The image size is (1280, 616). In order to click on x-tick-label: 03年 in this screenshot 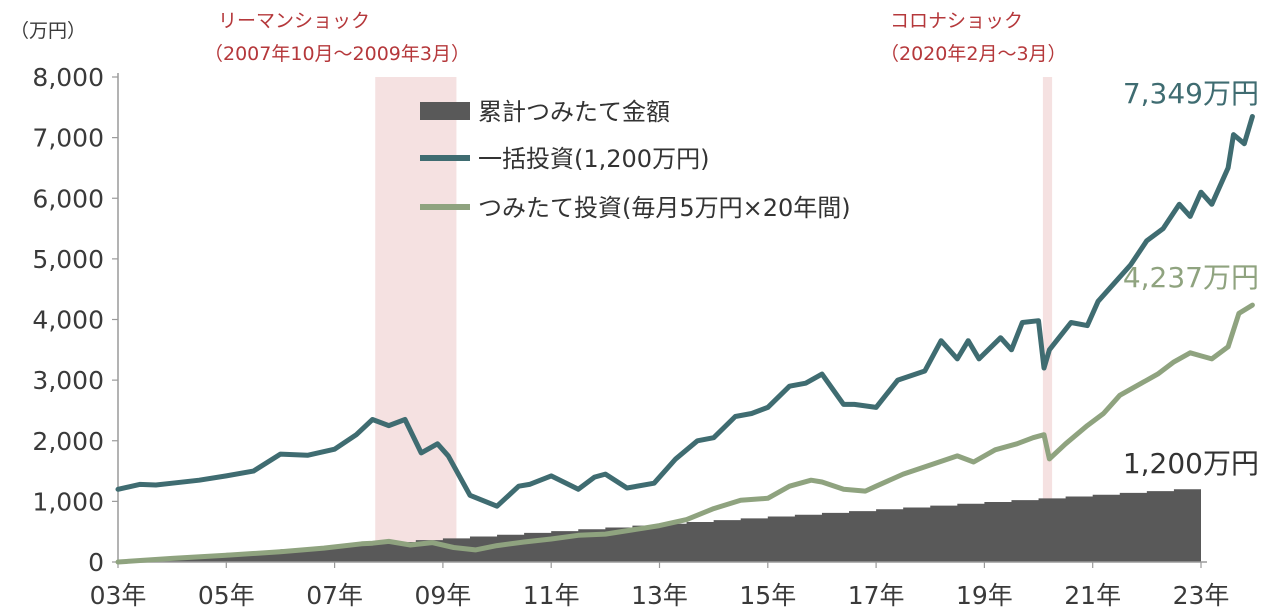, I will do `click(118, 595)`.